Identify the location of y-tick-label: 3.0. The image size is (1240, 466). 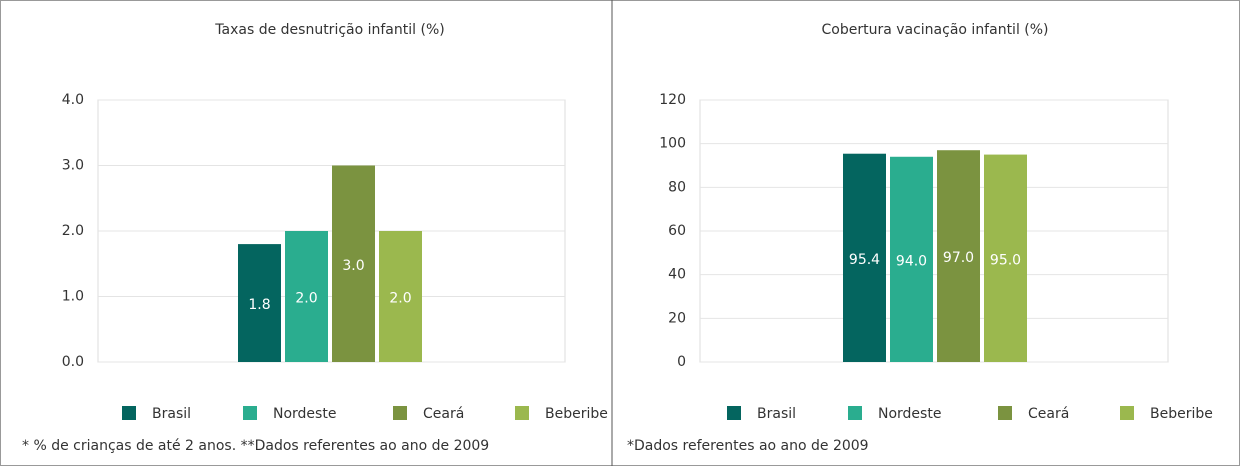
(73, 166).